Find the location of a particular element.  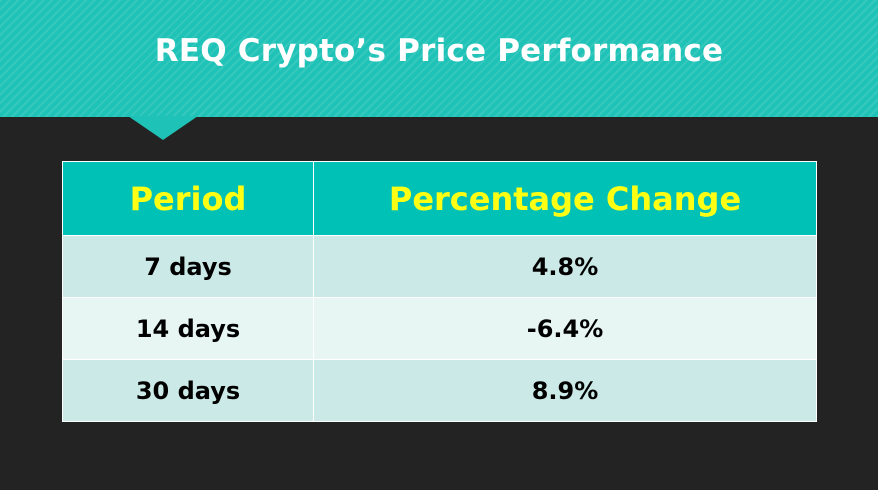

table-header-row: Period Percentage Change is located at coordinates (439, 198).